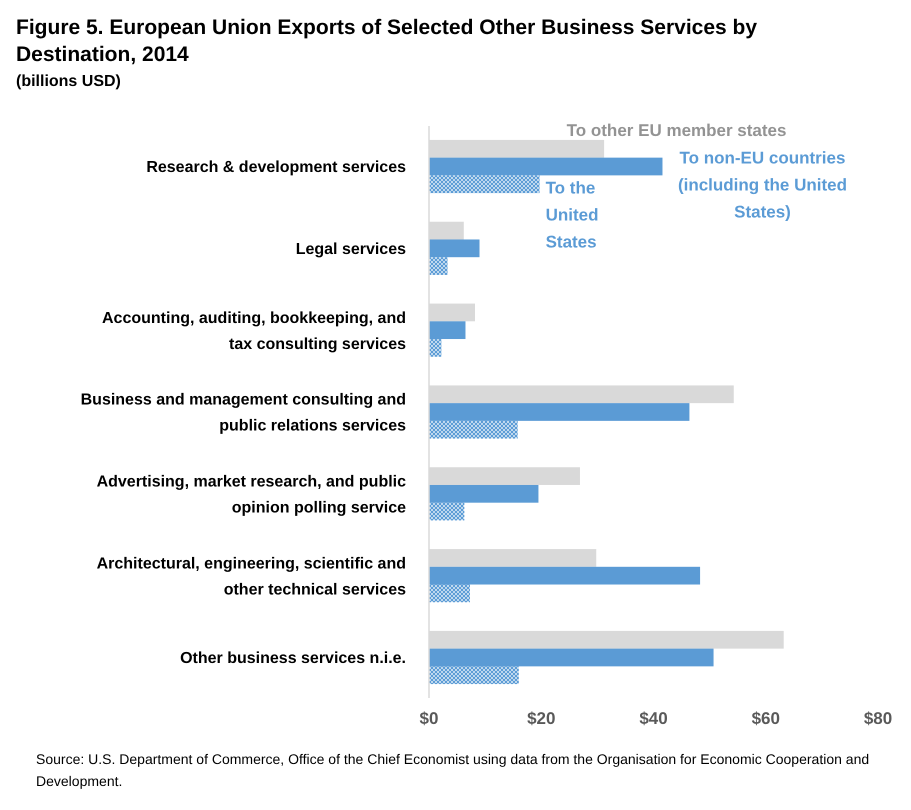  I want to click on y-tick-label: Advertising, market research, and public opinion polling service, so click(251, 494).